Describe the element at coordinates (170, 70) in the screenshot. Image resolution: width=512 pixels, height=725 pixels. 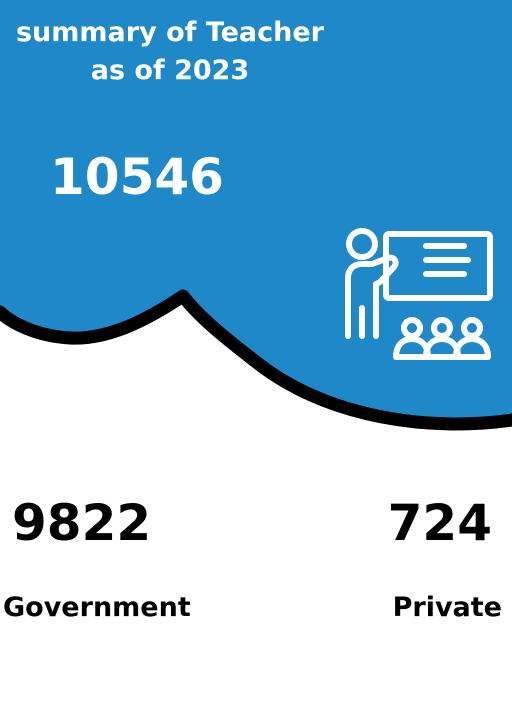
I see `title-line-2: as of 2023` at that location.